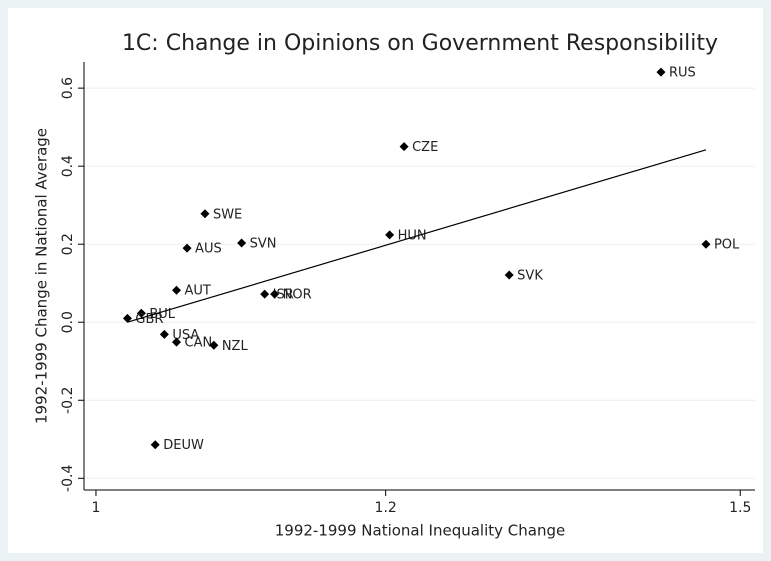  What do you see at coordinates (183, 445) in the screenshot?
I see `point-label: DEUW` at bounding box center [183, 445].